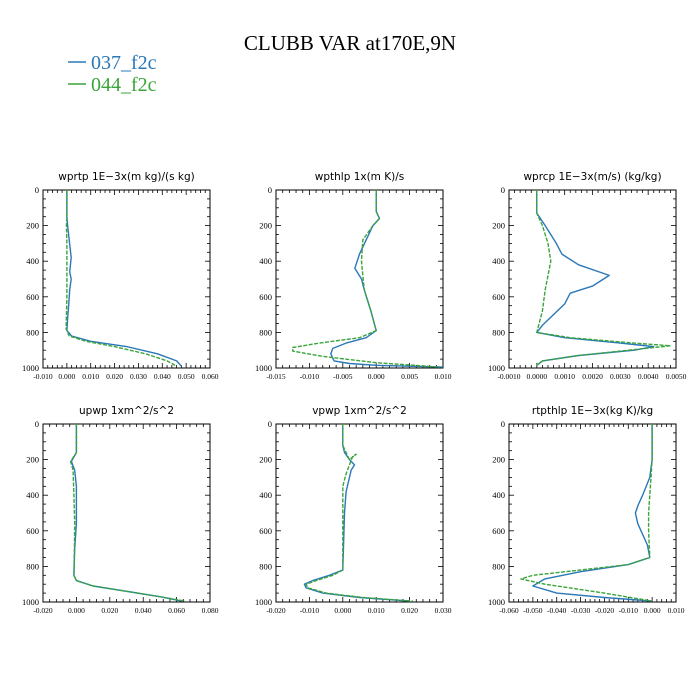 This screenshot has width=700, height=700. What do you see at coordinates (210, 610) in the screenshot?
I see `x-tick-label: 0.080` at bounding box center [210, 610].